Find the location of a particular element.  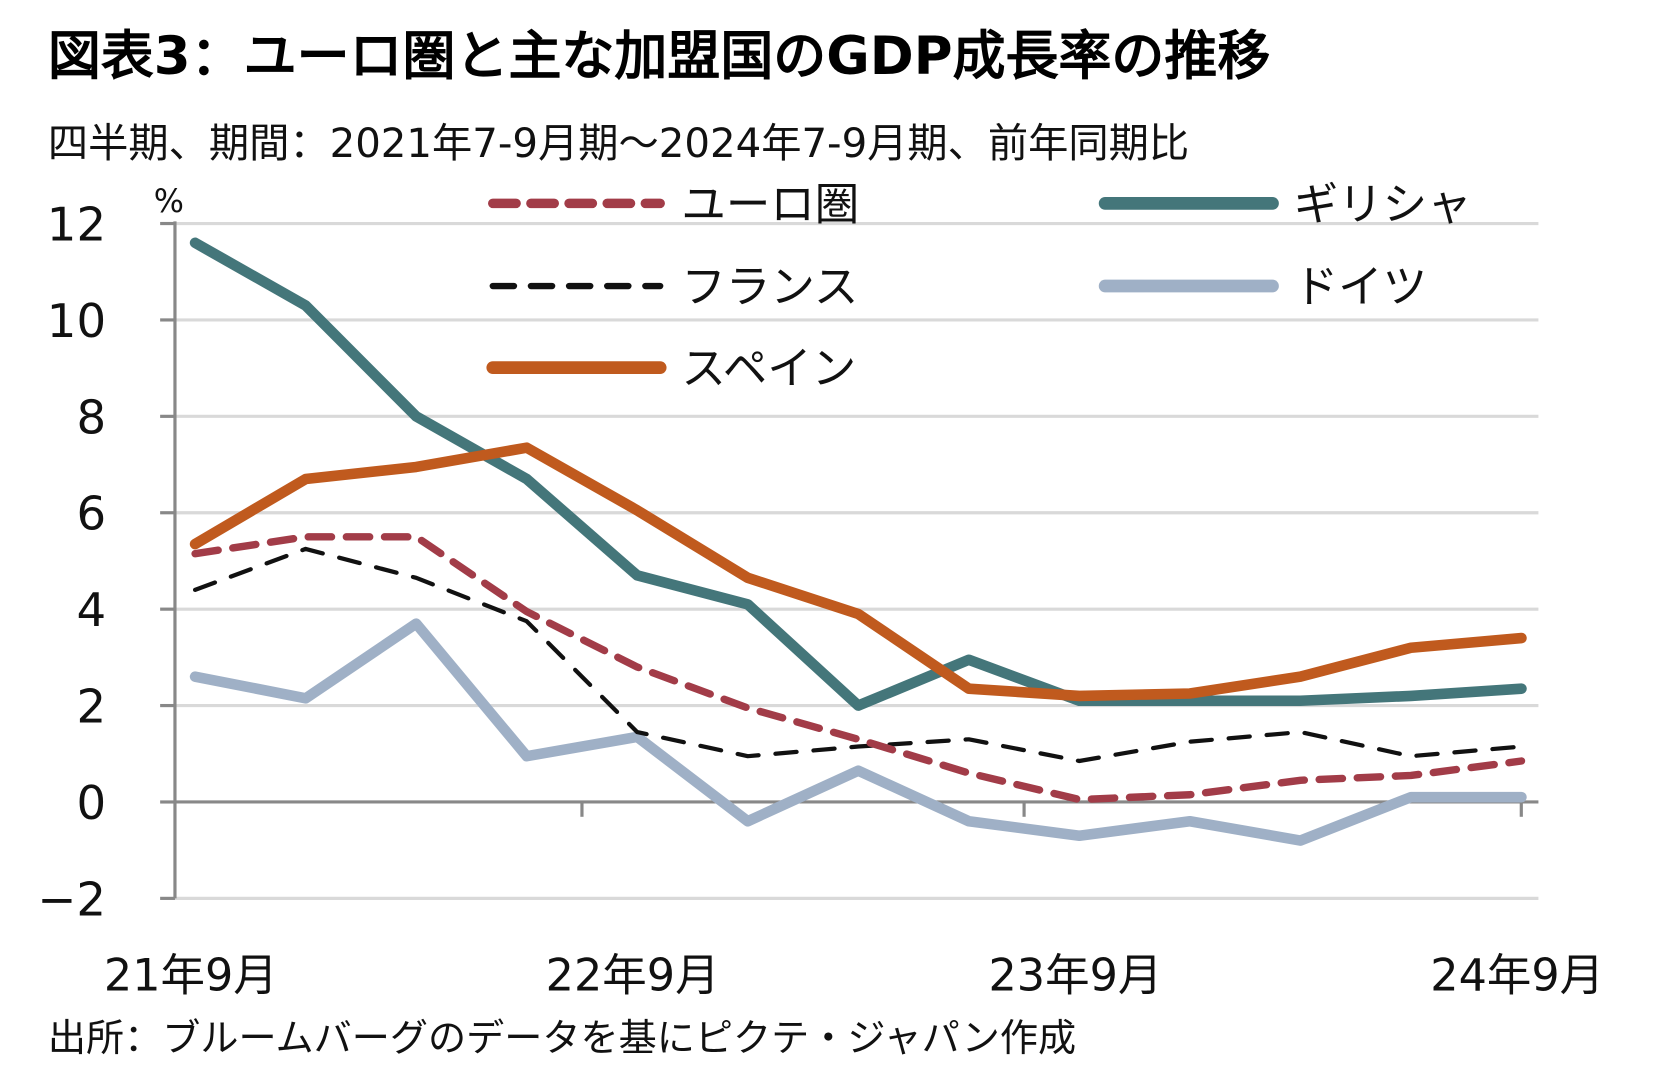

y-tick-label: 10 is located at coordinates (76, 321).